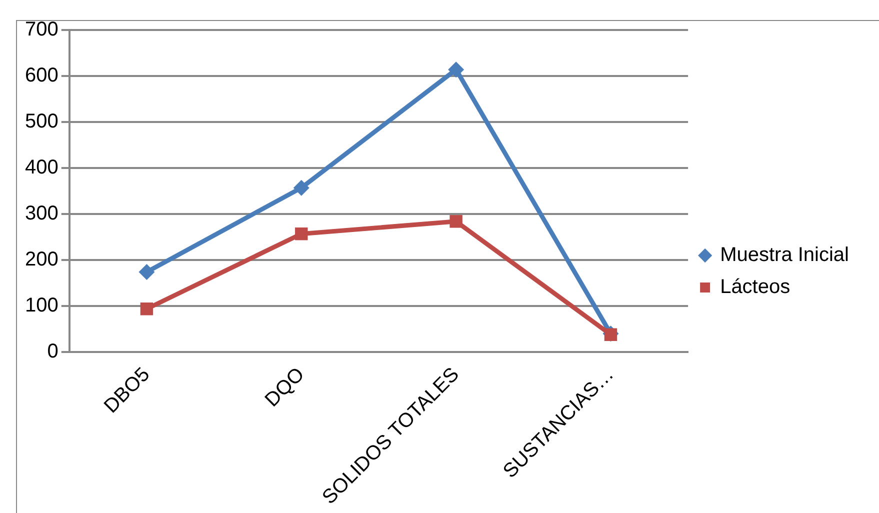 The image size is (879, 513). Describe the element at coordinates (41, 167) in the screenshot. I see `y-tick-label: 400` at that location.